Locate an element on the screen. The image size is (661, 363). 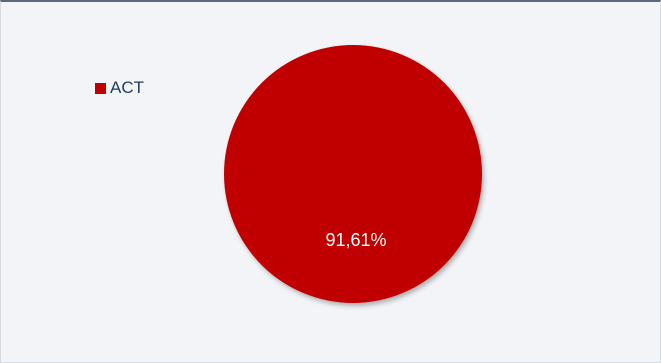
legend-label-act: ACT is located at coordinates (127, 87).